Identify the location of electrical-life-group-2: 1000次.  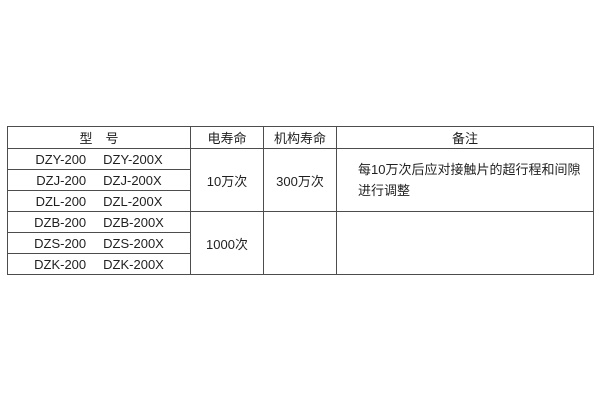
(227, 243).